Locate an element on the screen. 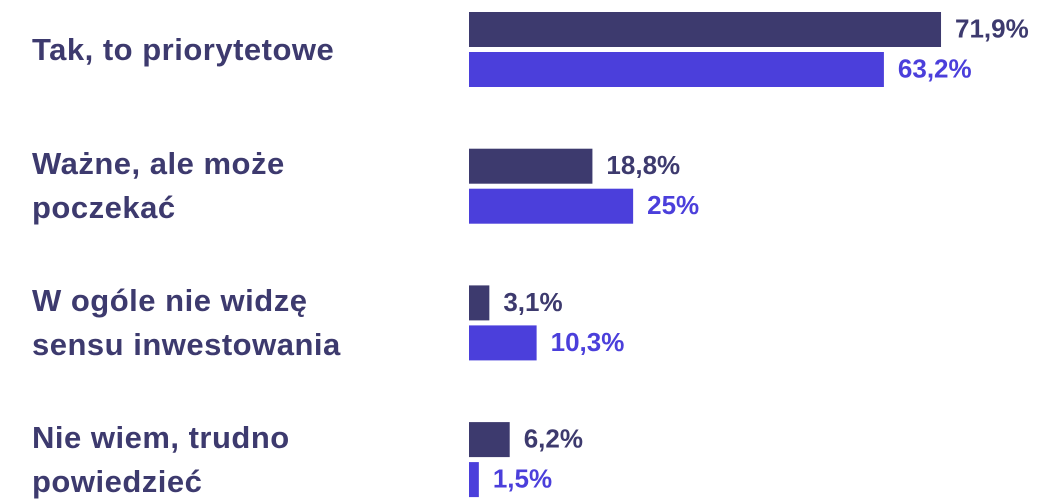 The width and height of the screenshot is (1055, 504). value-label: 25% is located at coordinates (673, 205).